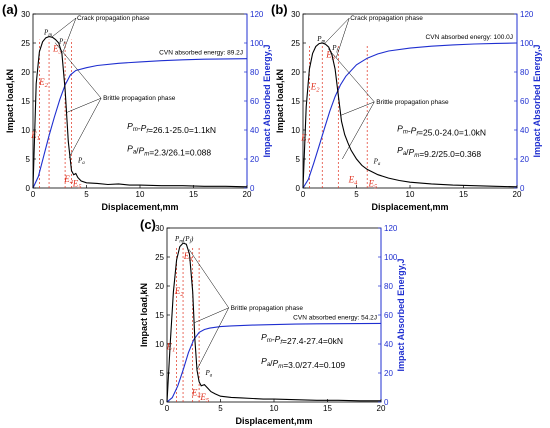 This screenshot has width=550, height=428. Describe the element at coordinates (201, 53) in the screenshot. I see `cvn-energy-label: CVN absorbed energy: 89.2J` at that location.